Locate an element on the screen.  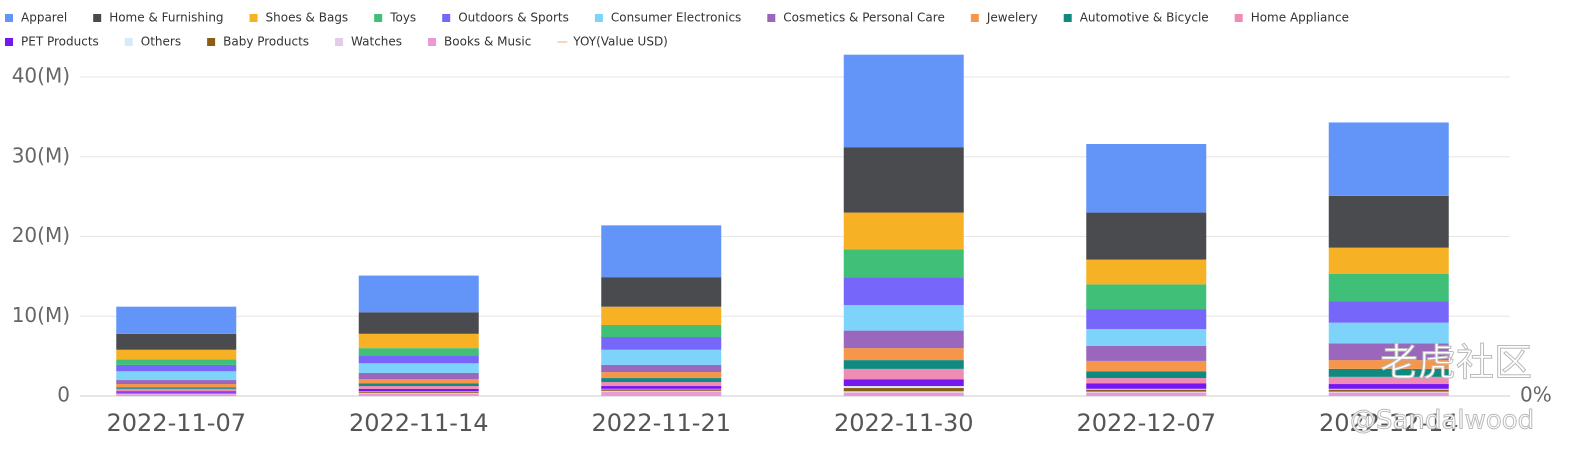
x-tick-label: 2022-11-14 is located at coordinates (418, 423).